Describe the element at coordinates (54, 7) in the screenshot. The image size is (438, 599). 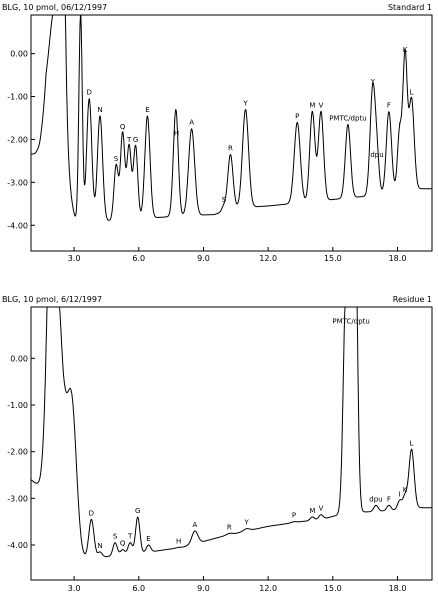
I see `chart-title: BLG, 10 pmol, 06/12/1997` at that location.